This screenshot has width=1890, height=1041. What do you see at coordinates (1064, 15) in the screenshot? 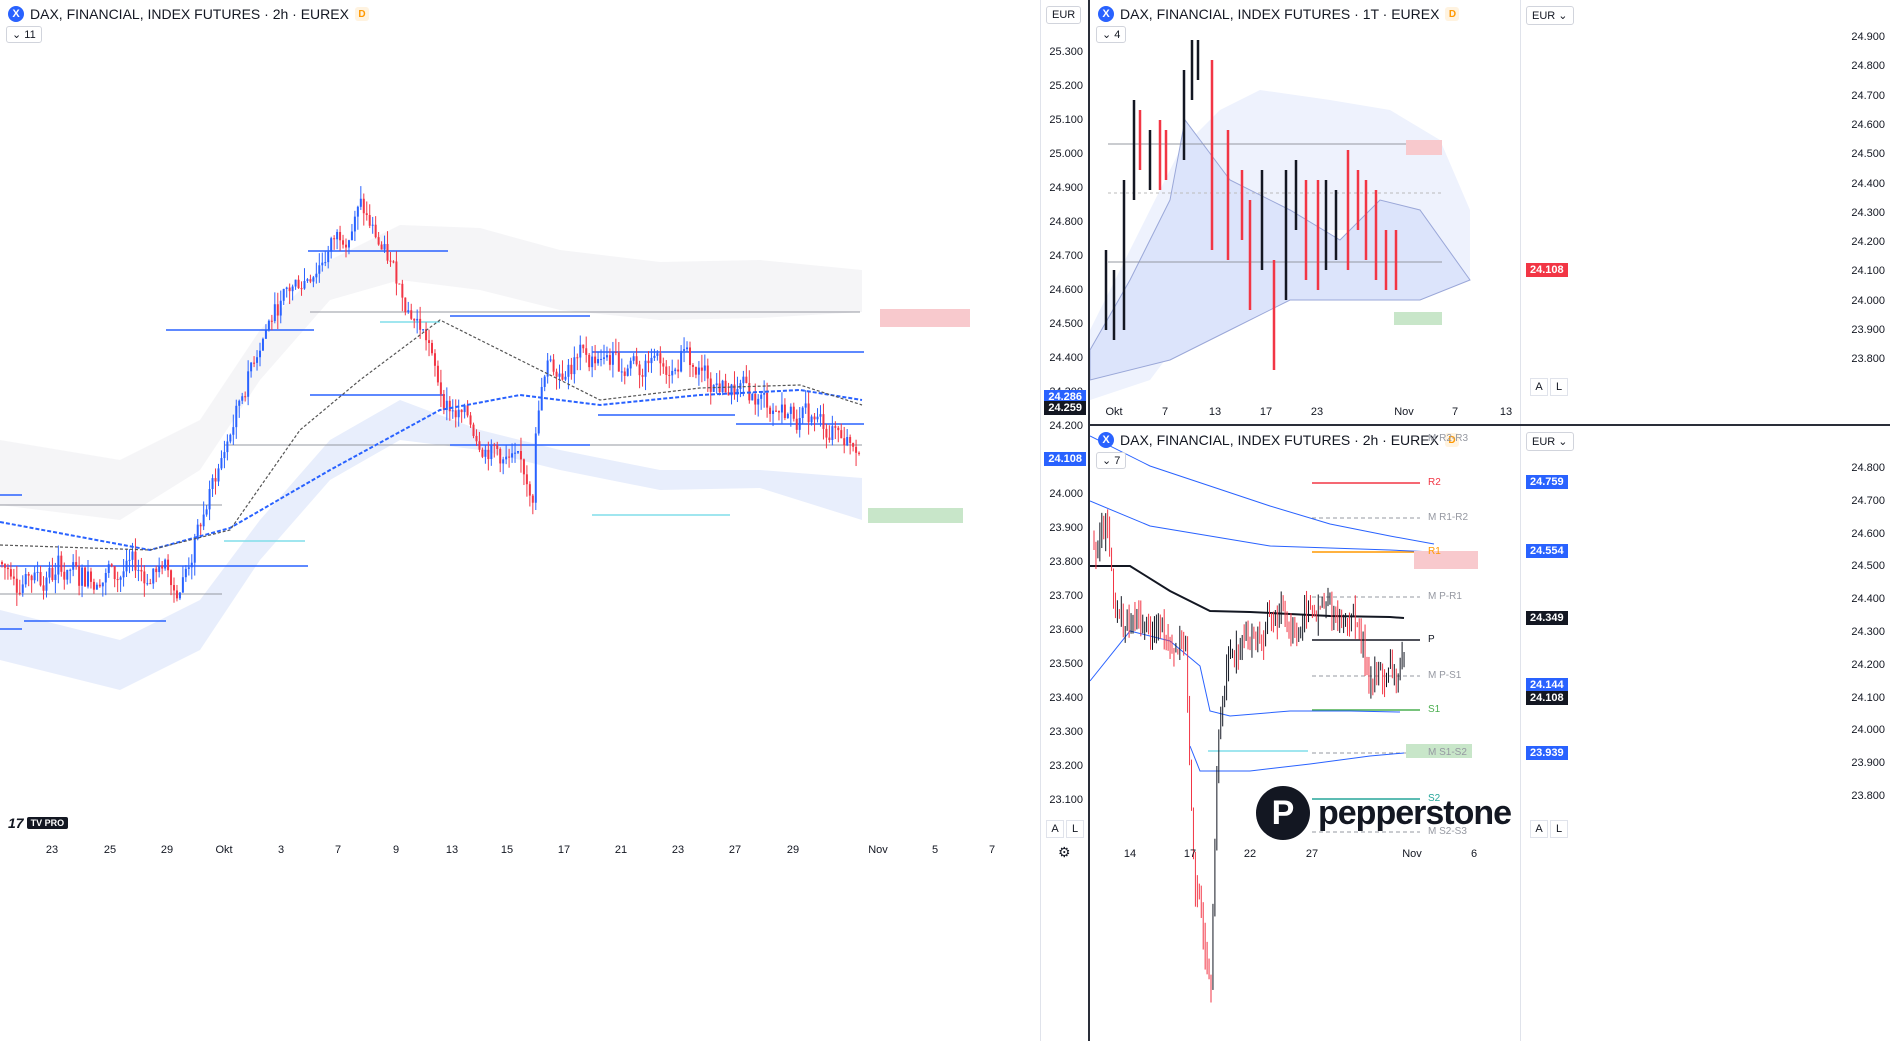
I see `currency-button: EUR` at bounding box center [1064, 15].